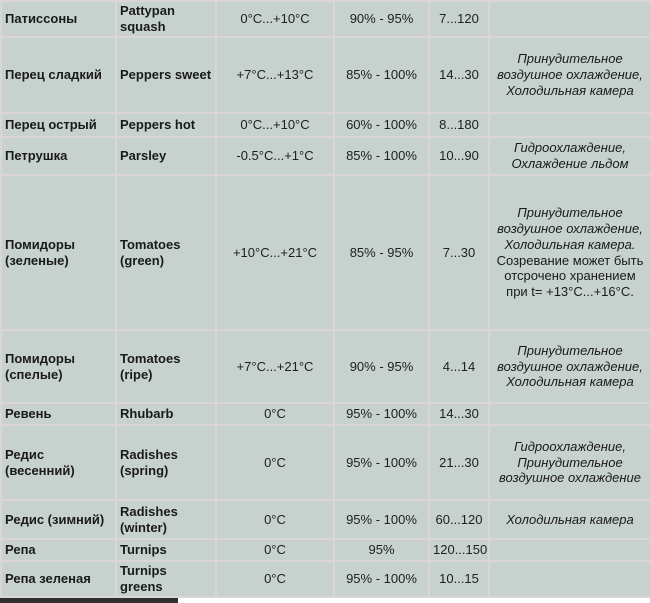 The height and width of the screenshot is (603, 650). Describe the element at coordinates (275, 75) in the screenshot. I see `cell-temperature: +7°C...+13°C` at that location.